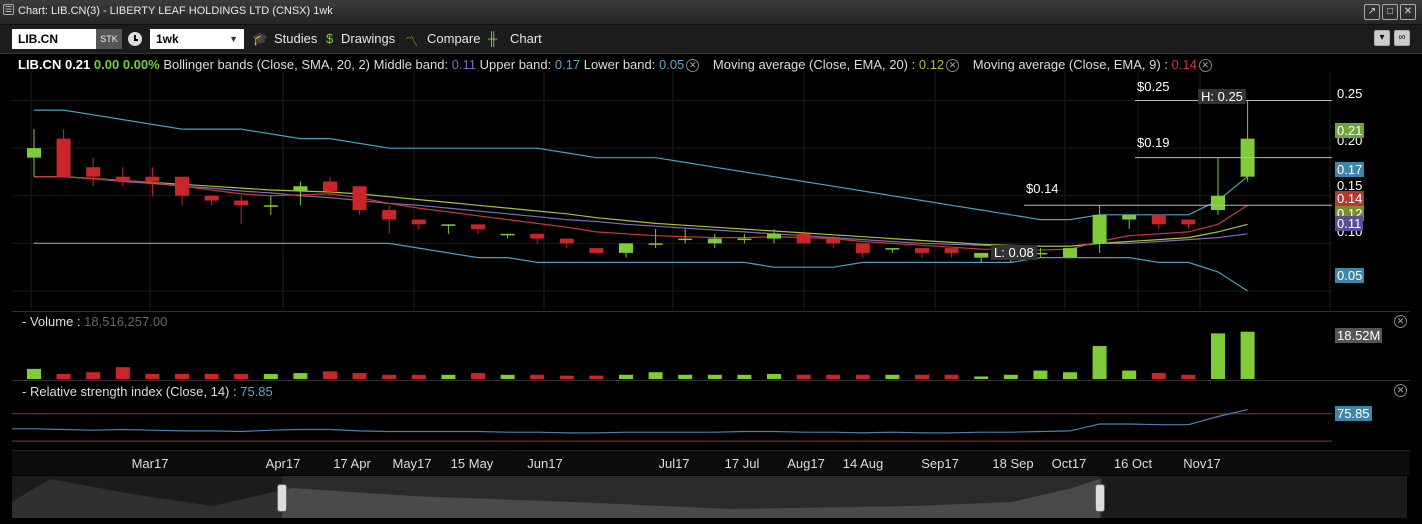 The height and width of the screenshot is (524, 1422). Describe the element at coordinates (1042, 188) in the screenshot. I see `hline-label-3: $0.14` at that location.